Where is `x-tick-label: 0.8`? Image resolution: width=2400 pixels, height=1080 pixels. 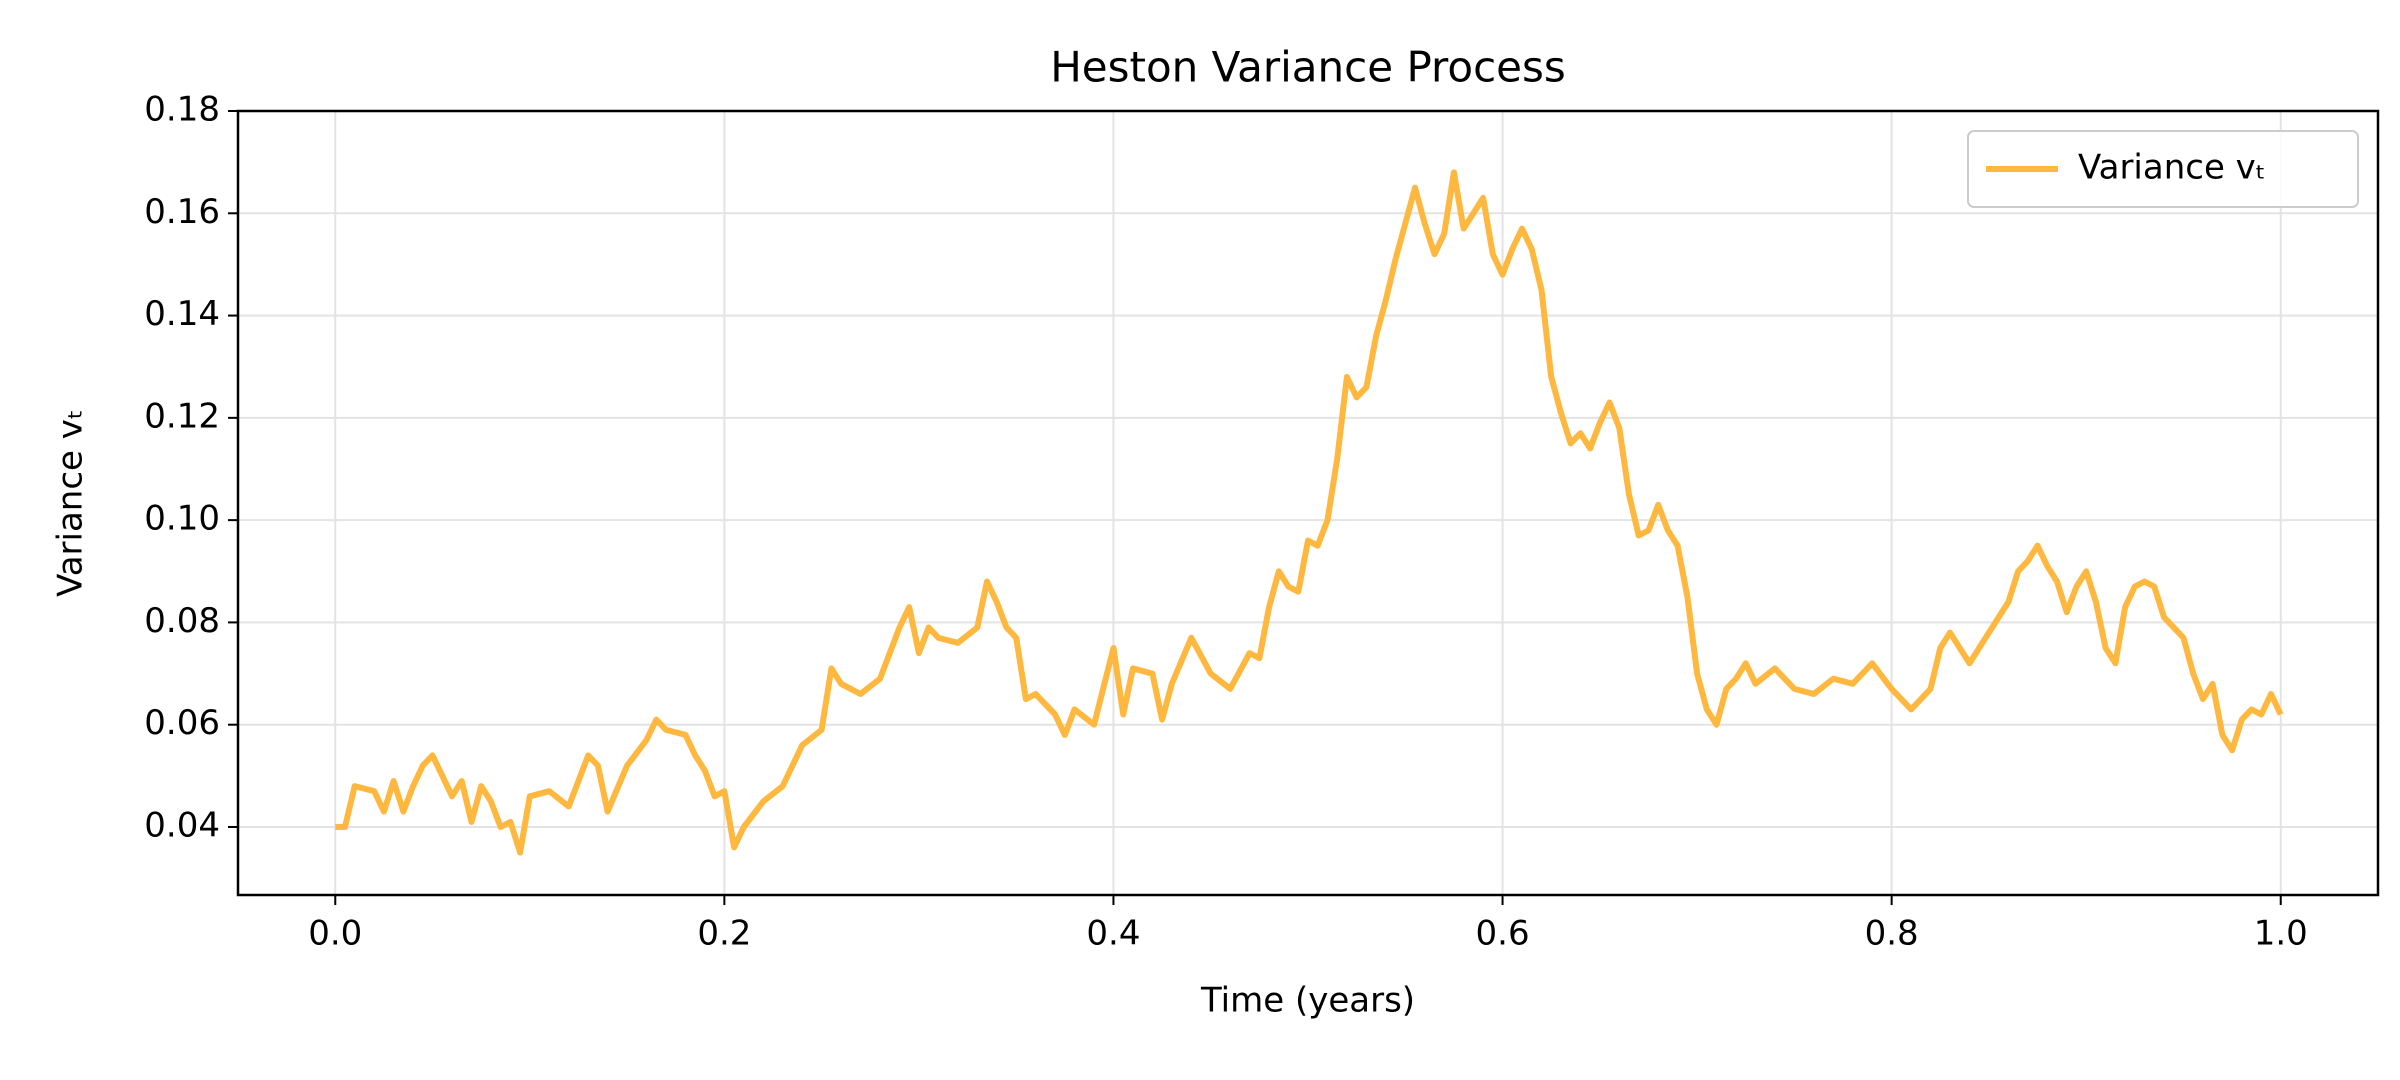
x-tick-label: 0.8 is located at coordinates (1892, 934).